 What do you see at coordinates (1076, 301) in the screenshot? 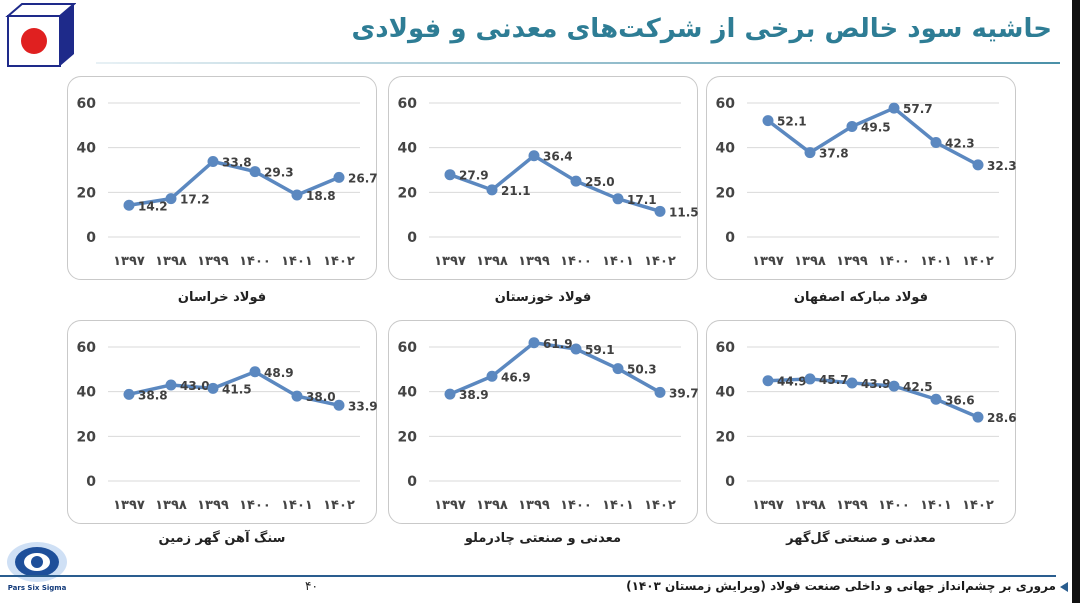
I see `right-edge-bar` at bounding box center [1076, 301].